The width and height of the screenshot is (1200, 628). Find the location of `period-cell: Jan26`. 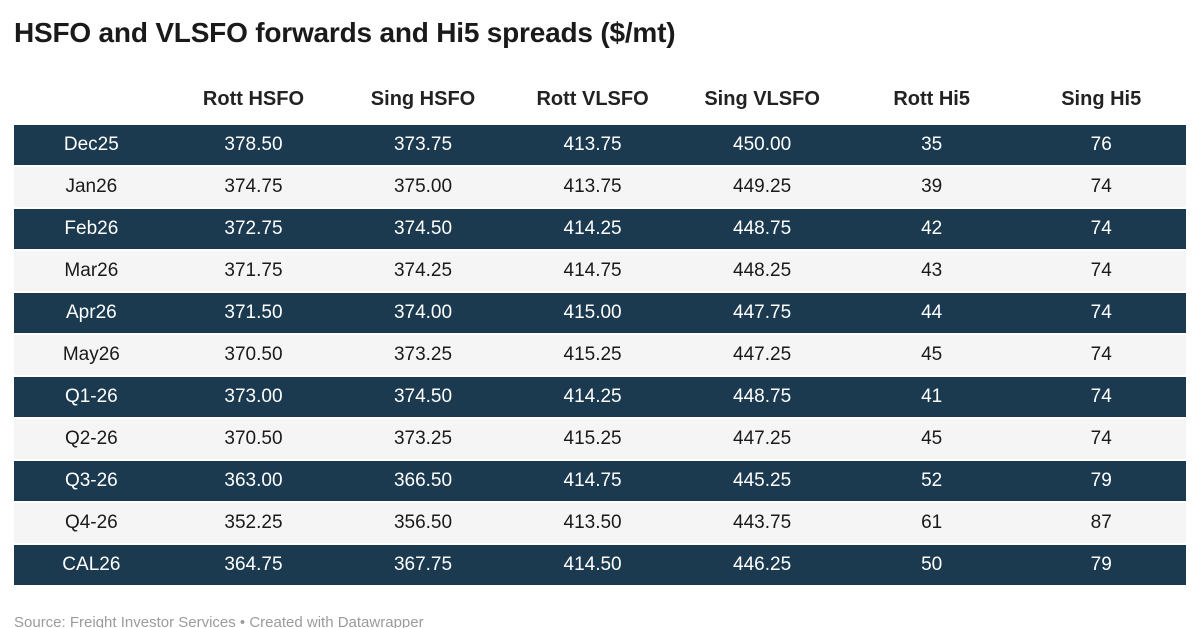

period-cell: Jan26 is located at coordinates (91, 187).